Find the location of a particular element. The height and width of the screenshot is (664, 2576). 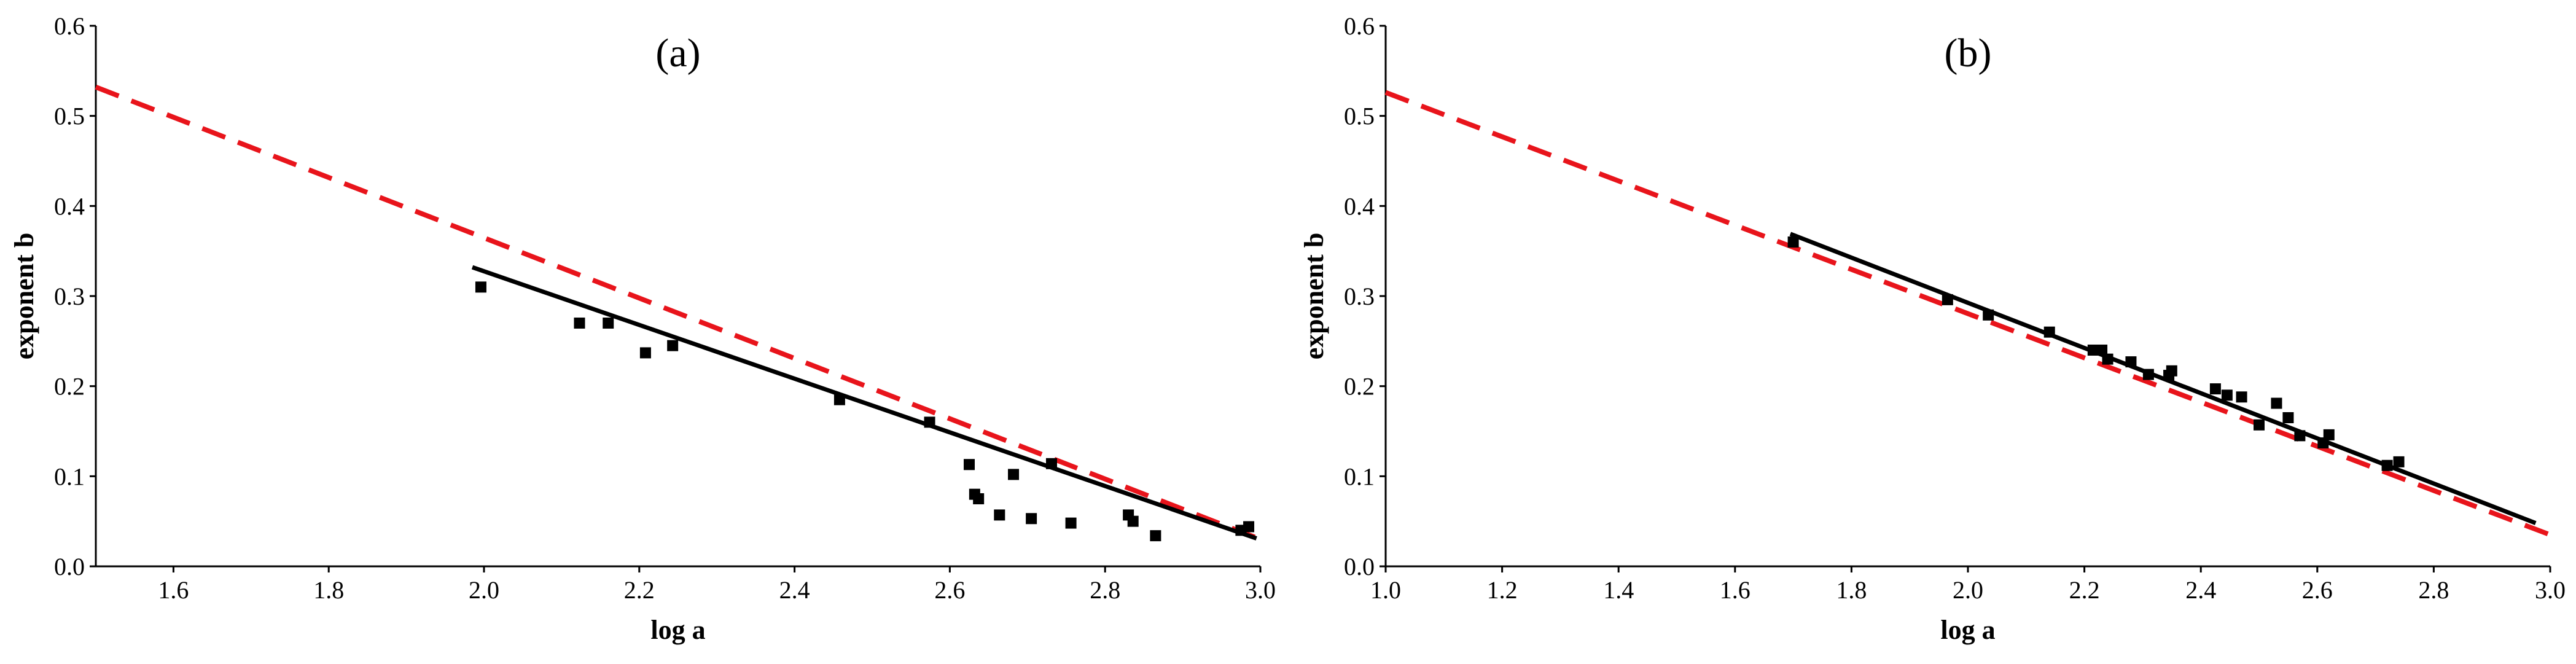

panel-label: (a) is located at coordinates (677, 54).